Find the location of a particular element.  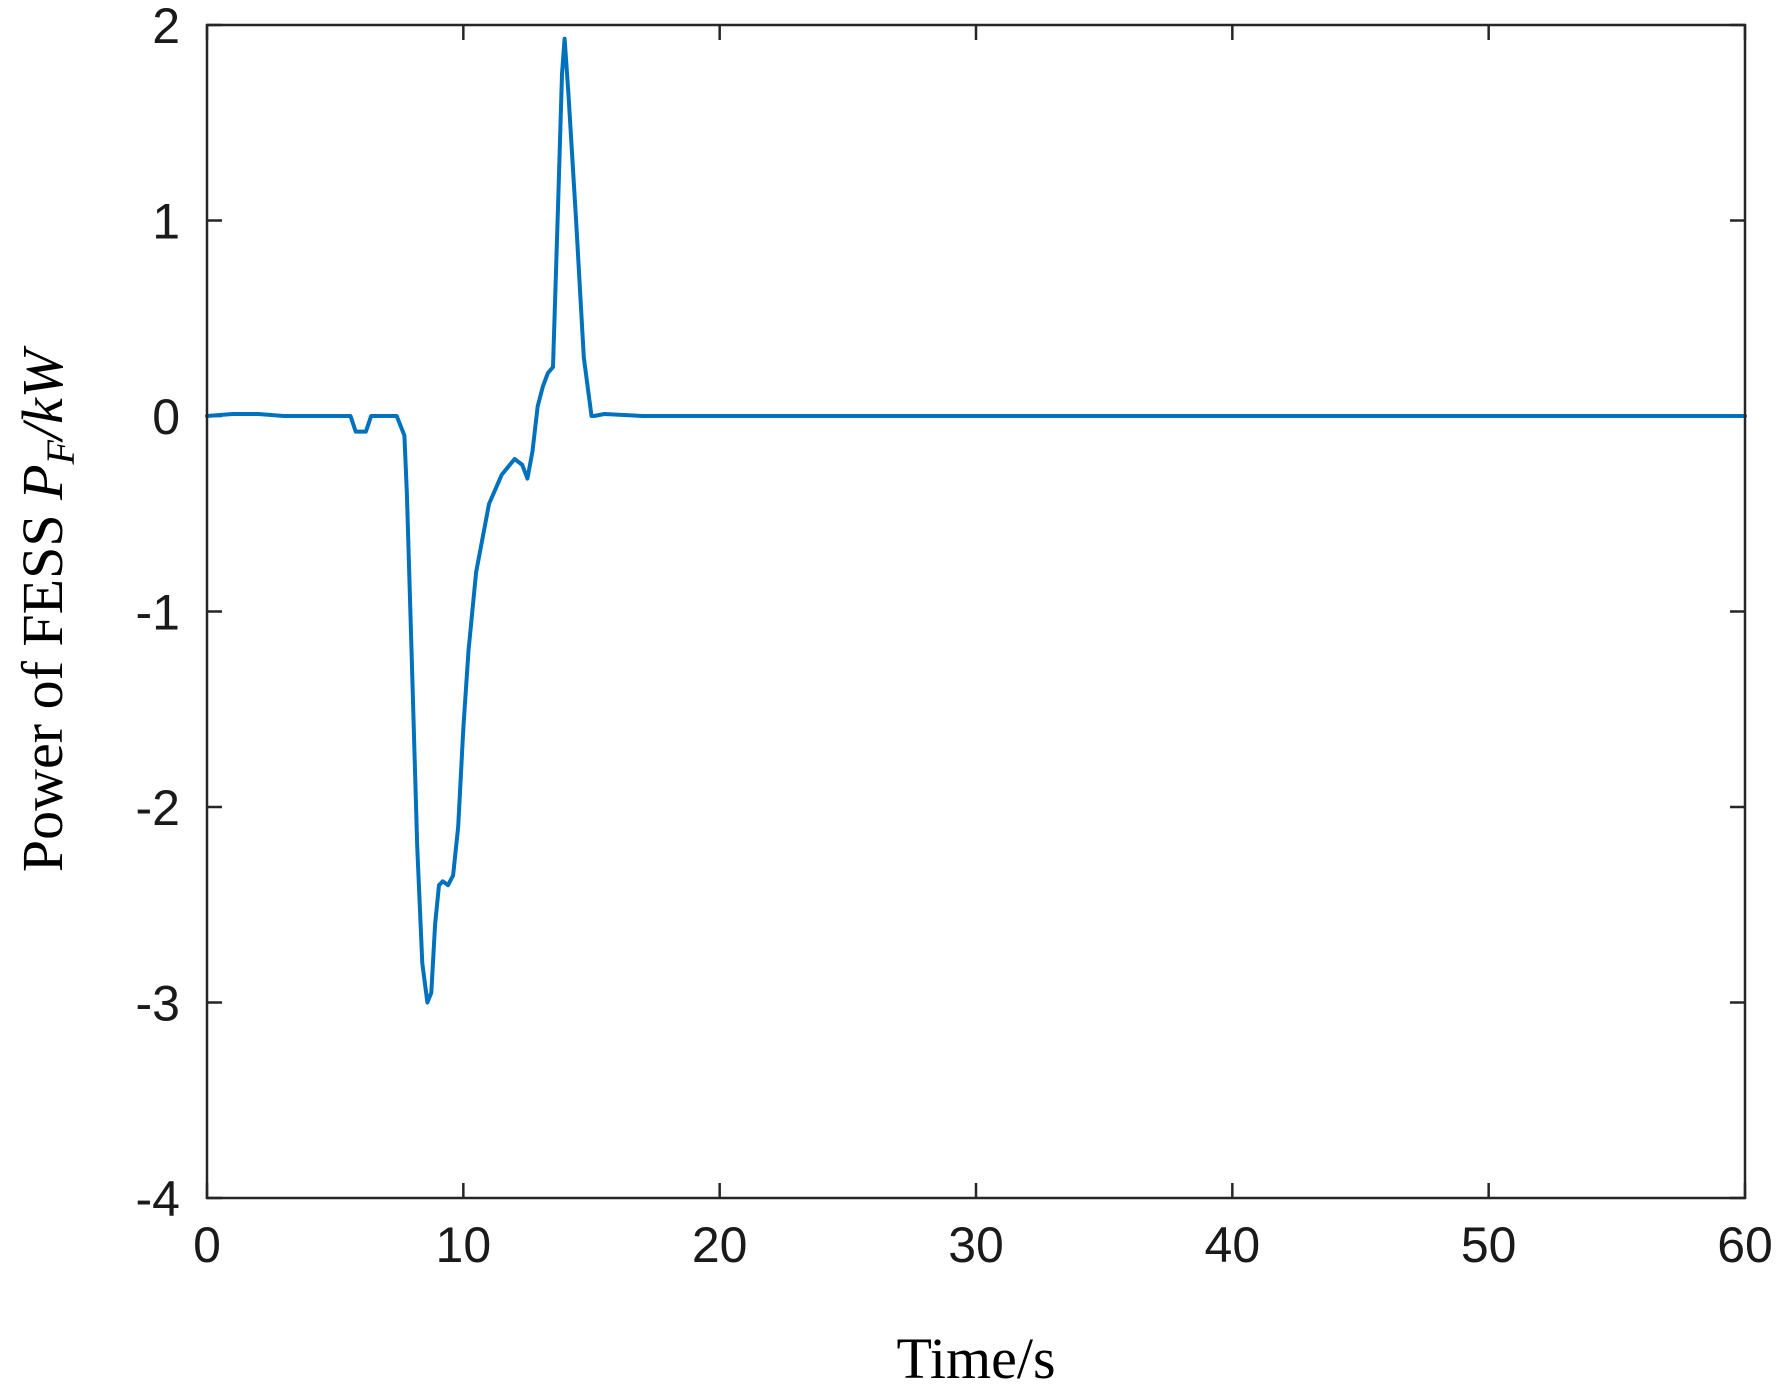

x-tick-label: 0 is located at coordinates (207, 1245).